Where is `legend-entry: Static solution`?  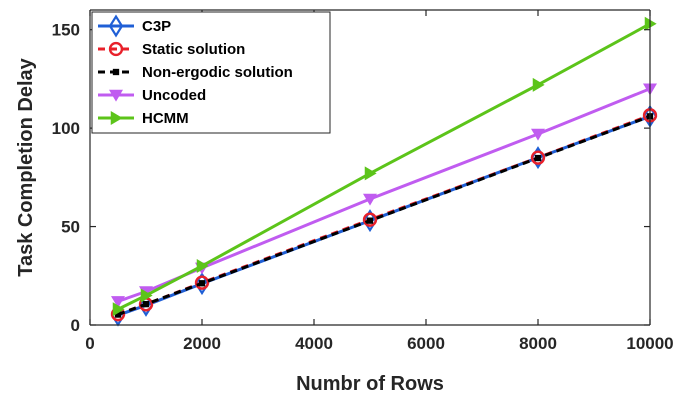 legend-entry: Static solution is located at coordinates (171, 49).